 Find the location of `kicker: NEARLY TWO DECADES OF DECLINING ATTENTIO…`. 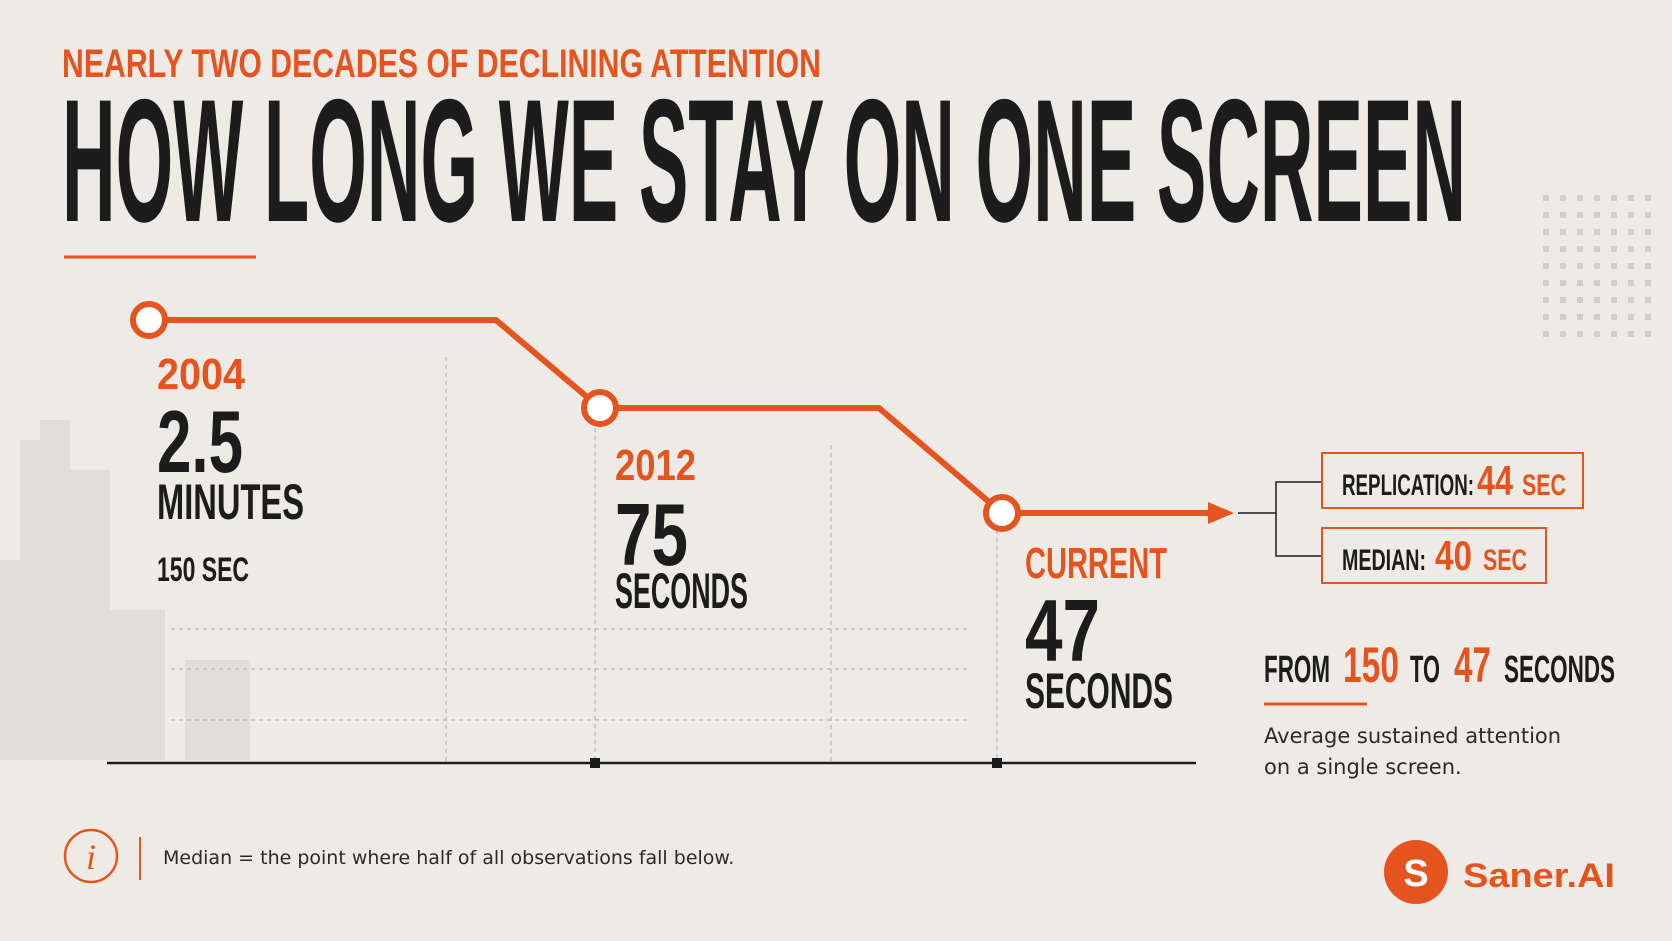

kicker: NEARLY TWO DECADES OF DECLINING ATTENTIO… is located at coordinates (441, 64).